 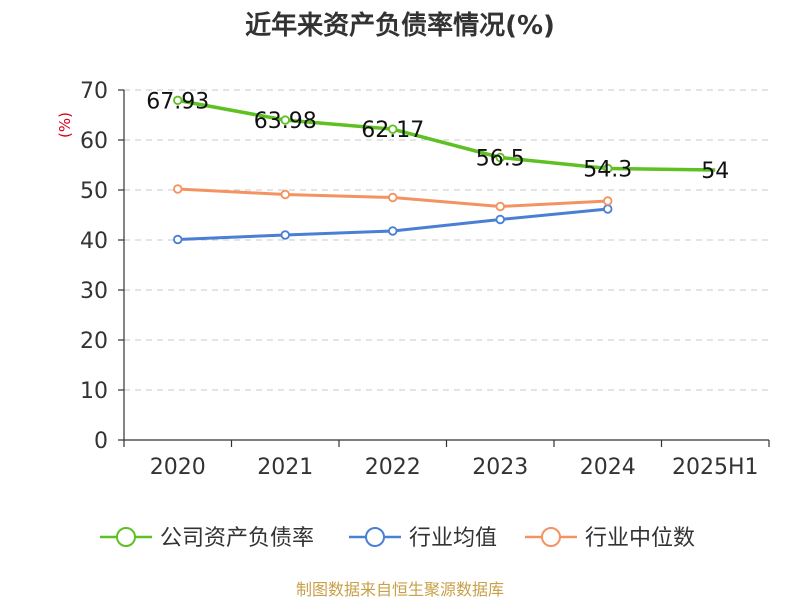 What do you see at coordinates (237, 538) in the screenshot?
I see `legend-label-0: 公司资产负债率` at bounding box center [237, 538].